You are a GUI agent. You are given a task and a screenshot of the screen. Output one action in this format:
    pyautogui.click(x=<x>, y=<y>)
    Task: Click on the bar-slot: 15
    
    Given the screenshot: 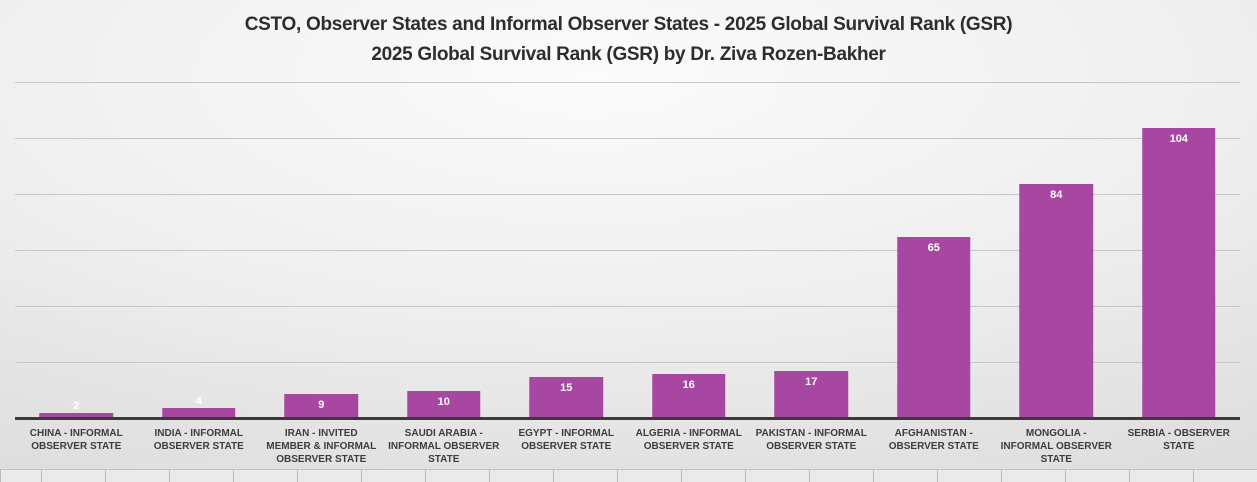 What is the action you would take?
    pyautogui.click(x=566, y=251)
    